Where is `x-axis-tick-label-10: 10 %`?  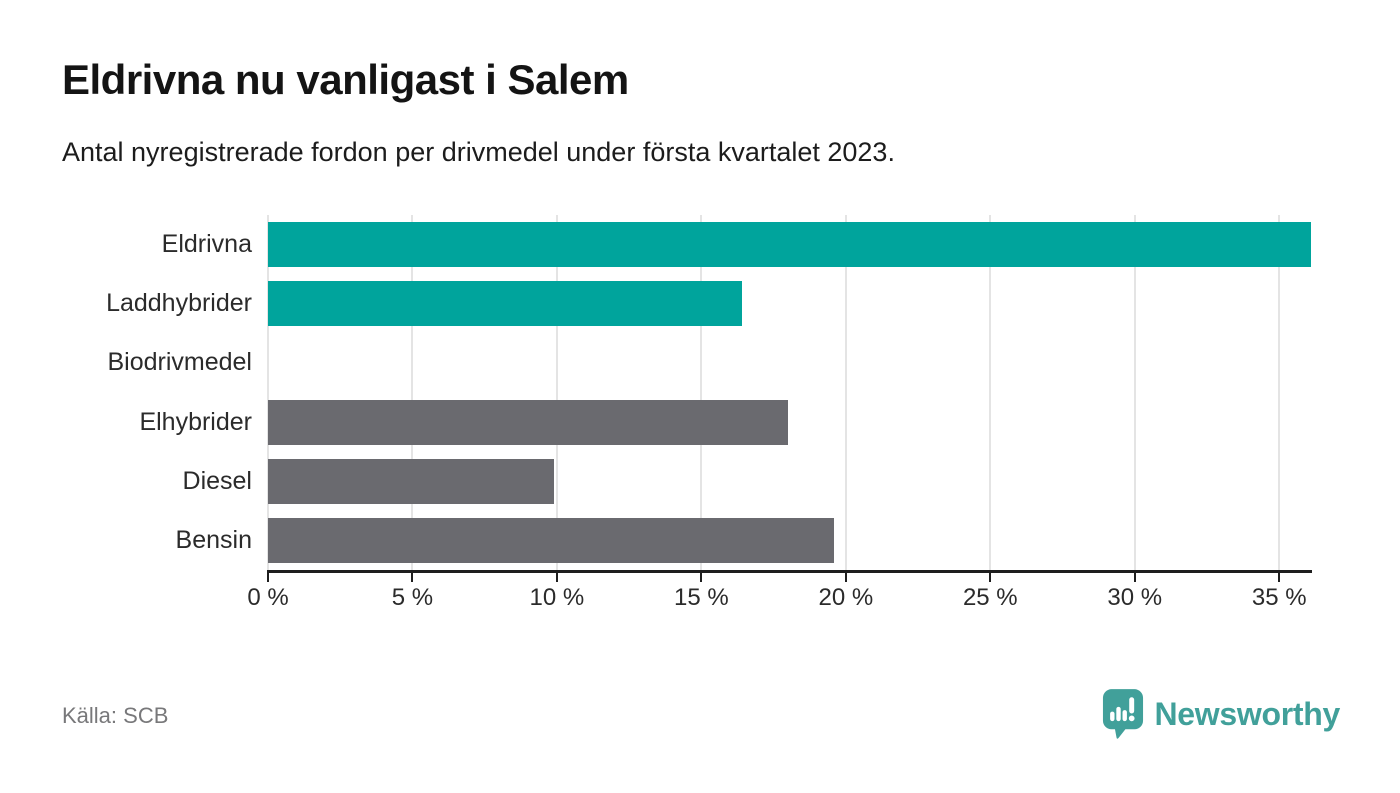 x-axis-tick-label-10: 10 % is located at coordinates (557, 597).